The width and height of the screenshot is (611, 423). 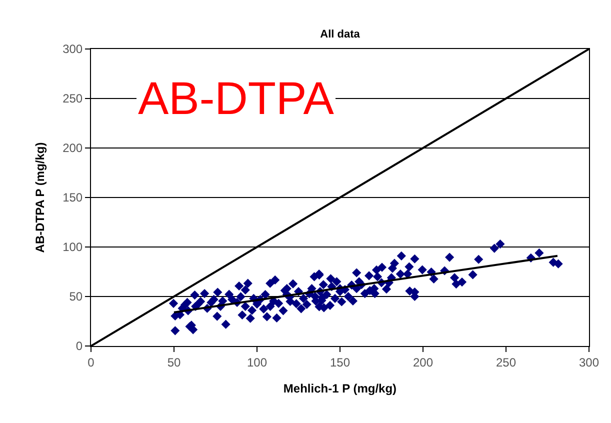 What do you see at coordinates (423, 362) in the screenshot?
I see `x-tick-label: 200` at bounding box center [423, 362].